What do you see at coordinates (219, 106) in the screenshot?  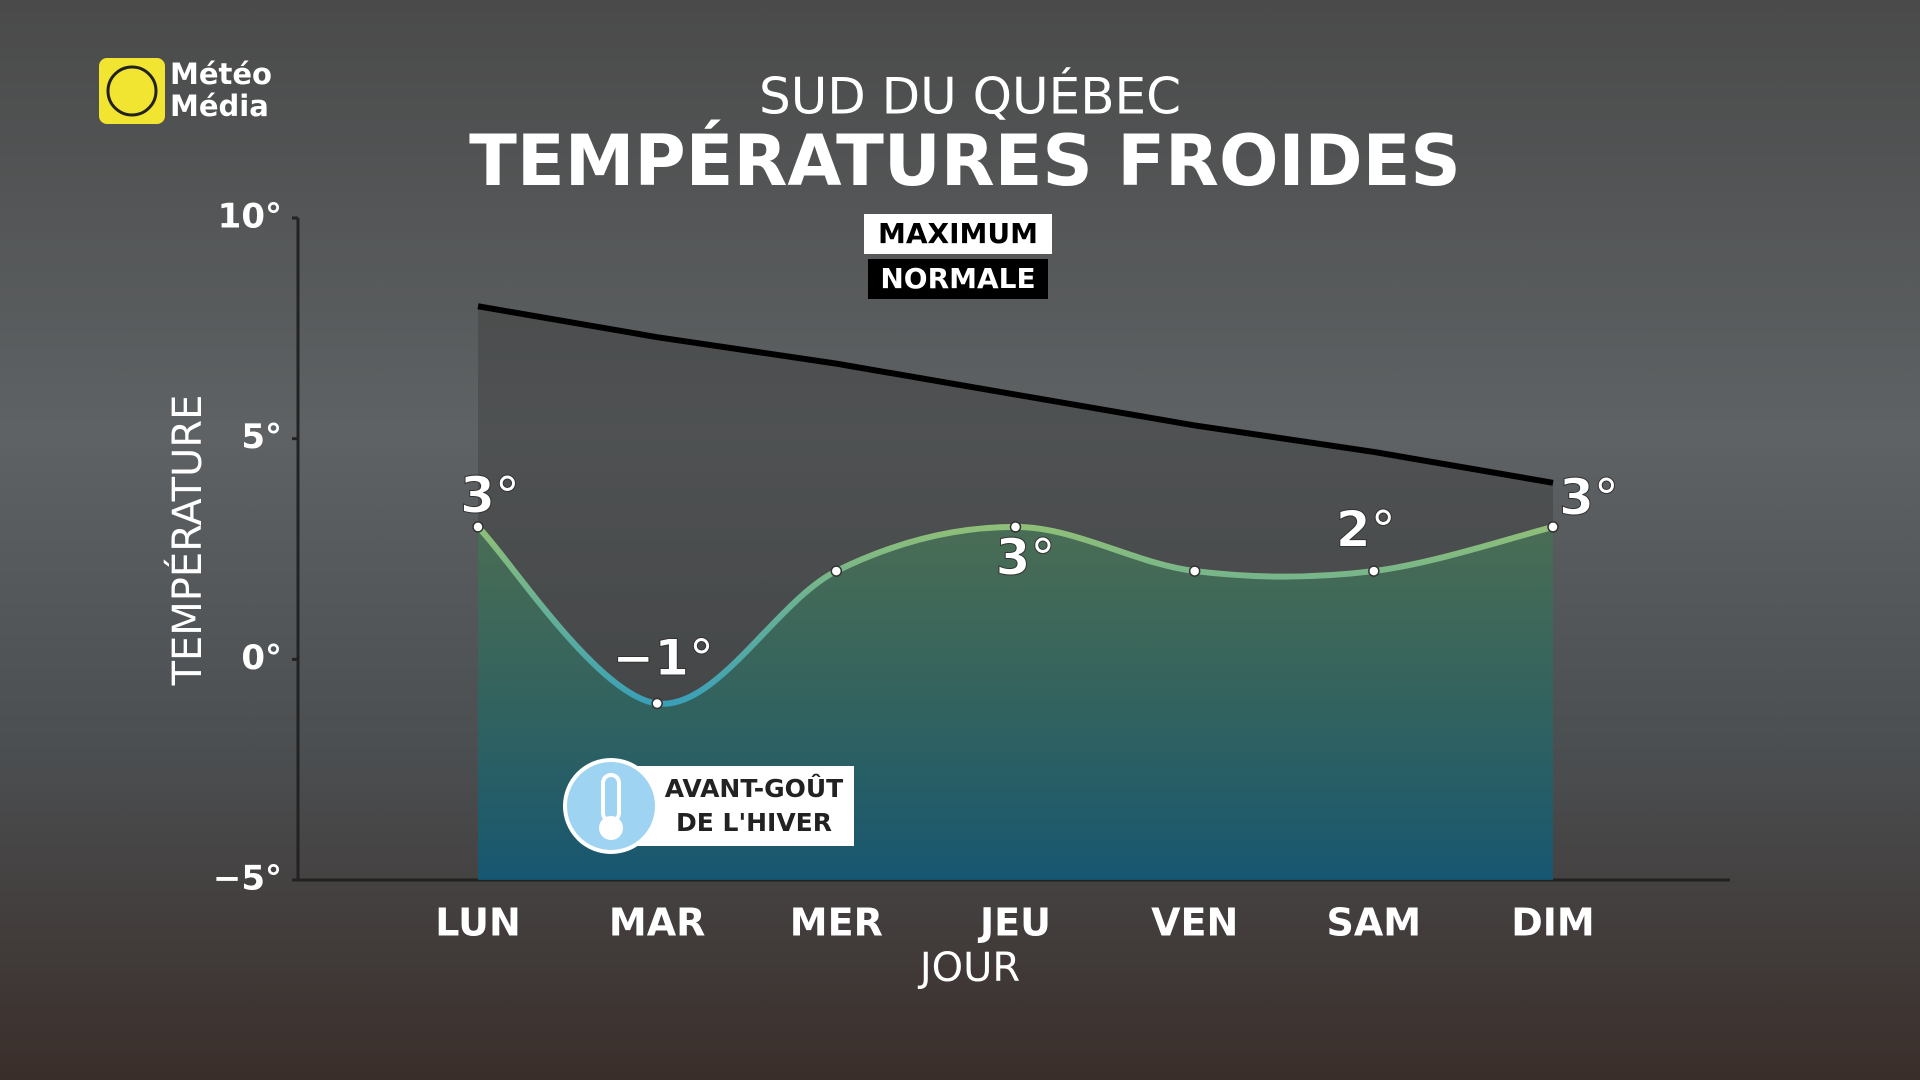 I see `logo-text: Média` at bounding box center [219, 106].